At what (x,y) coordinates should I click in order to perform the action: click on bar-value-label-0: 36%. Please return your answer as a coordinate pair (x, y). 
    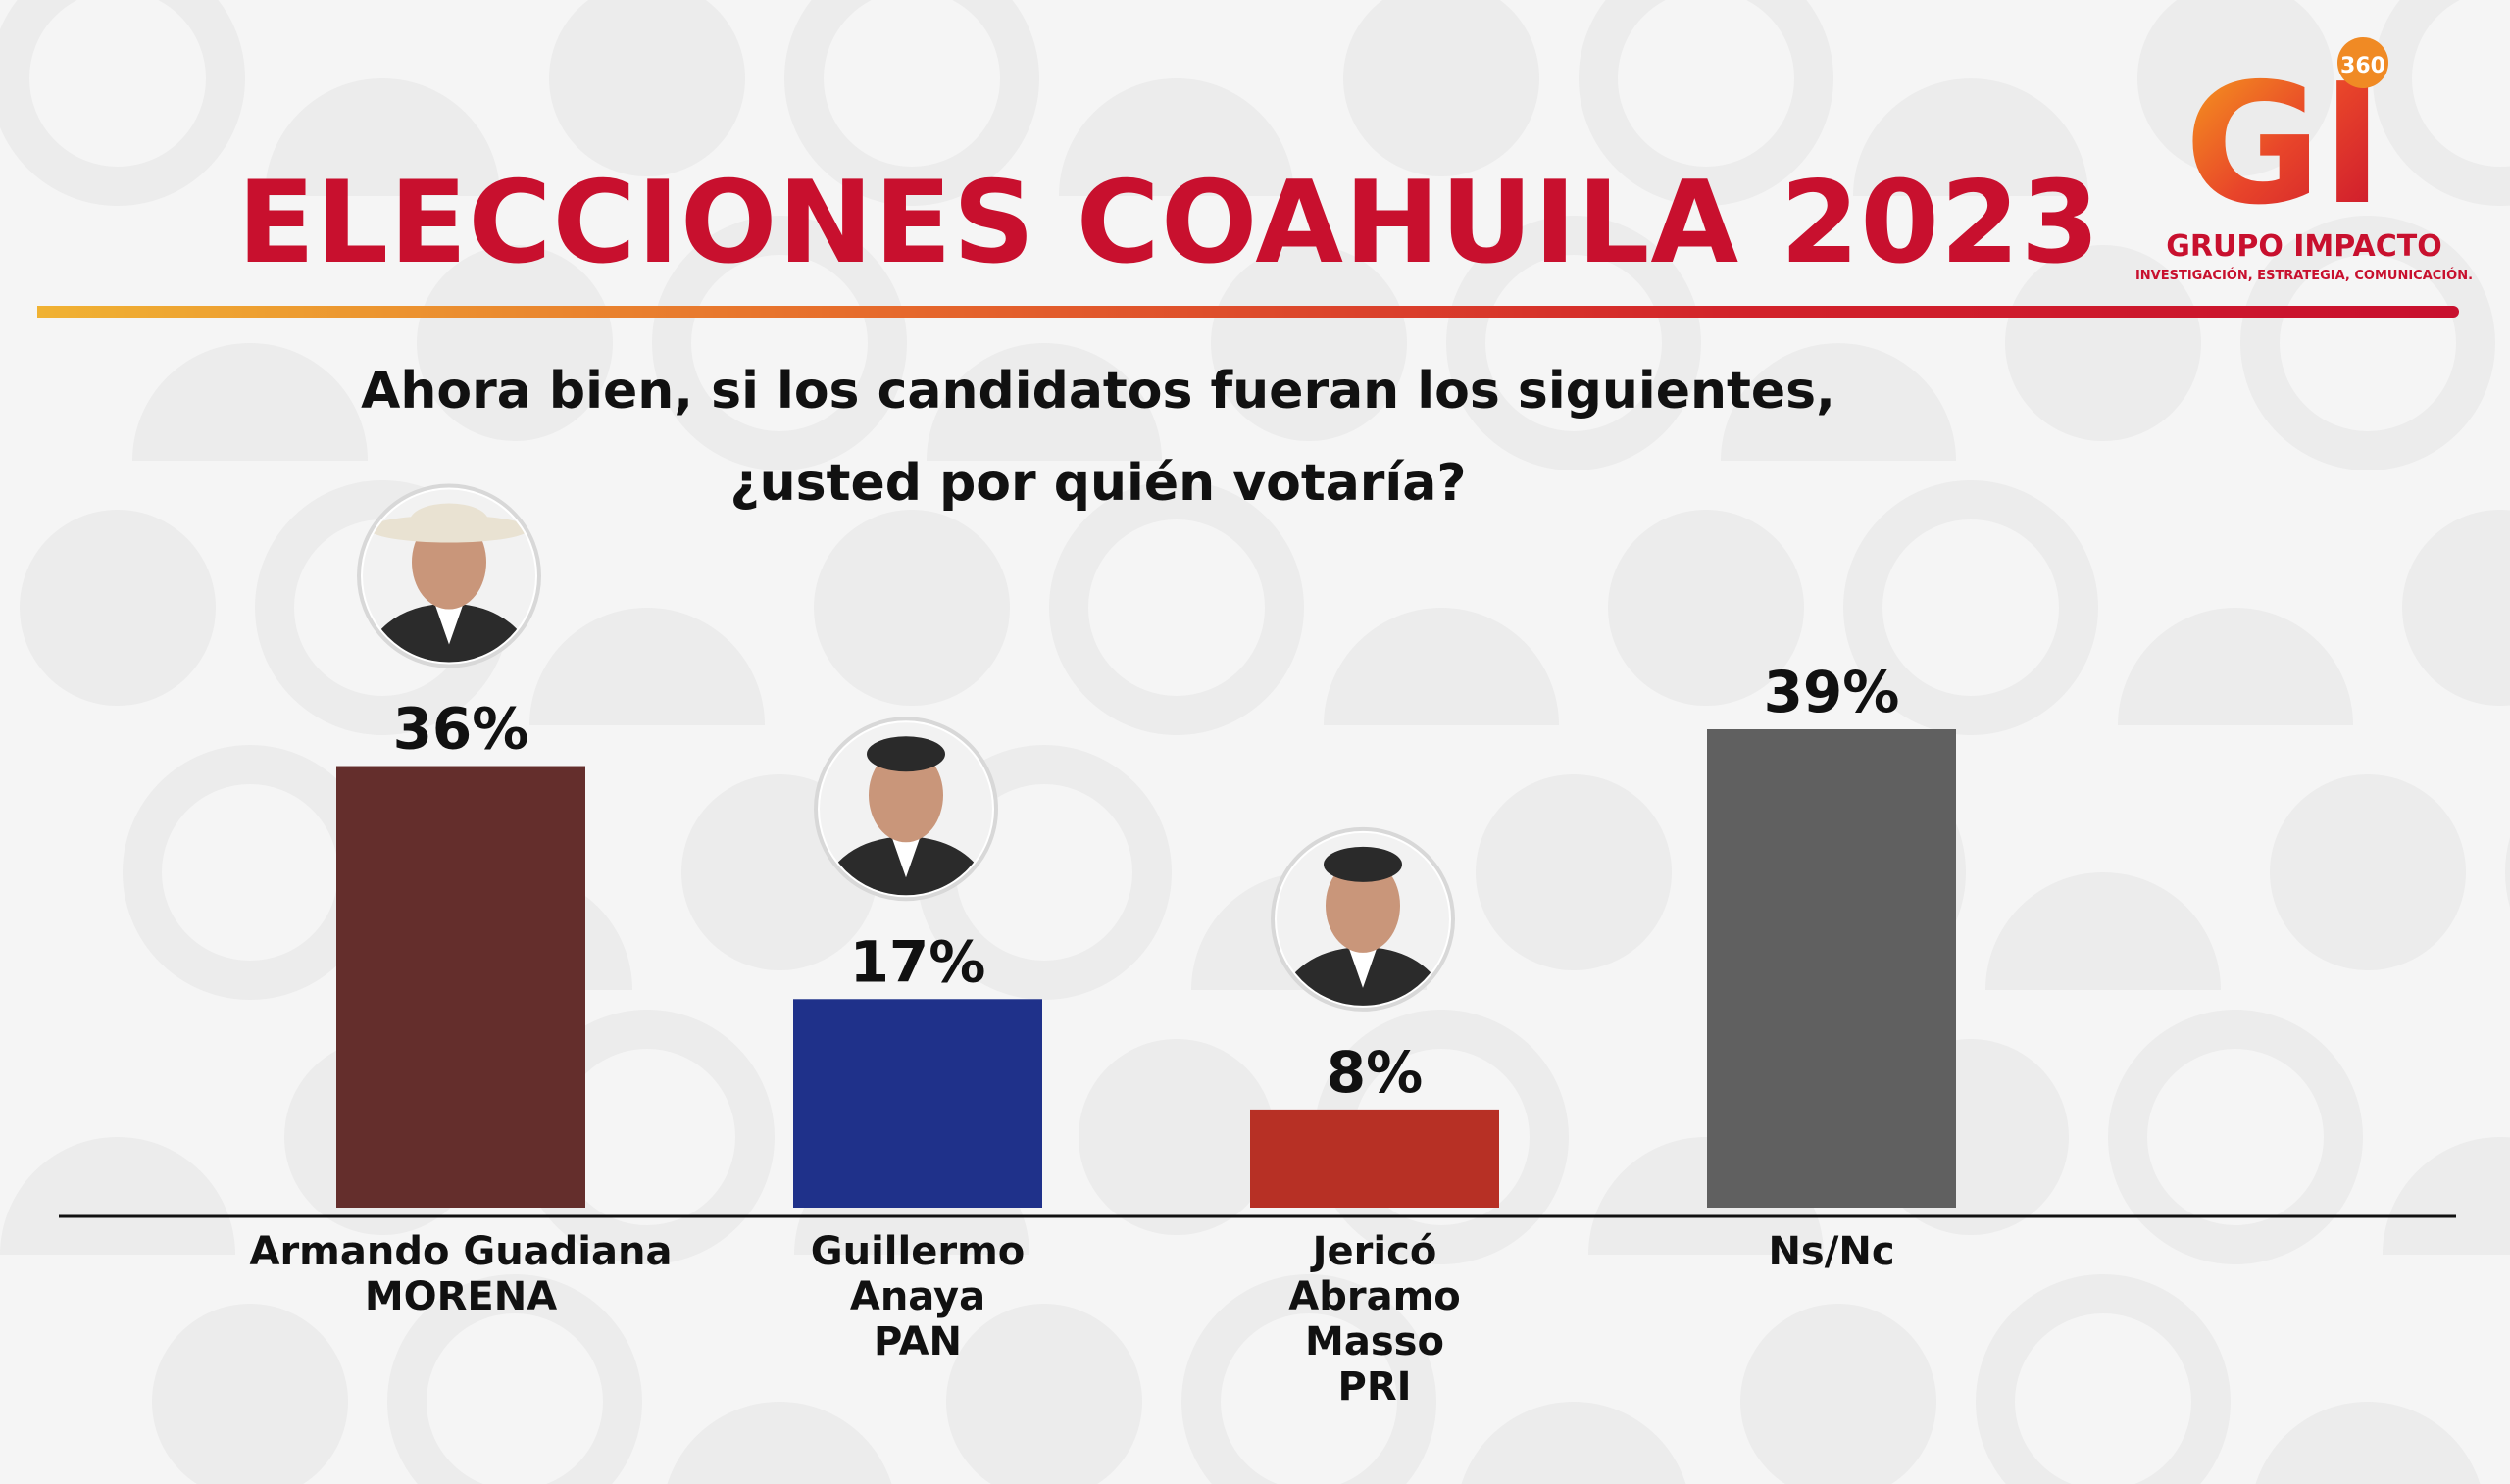
    Looking at the image, I should click on (461, 729).